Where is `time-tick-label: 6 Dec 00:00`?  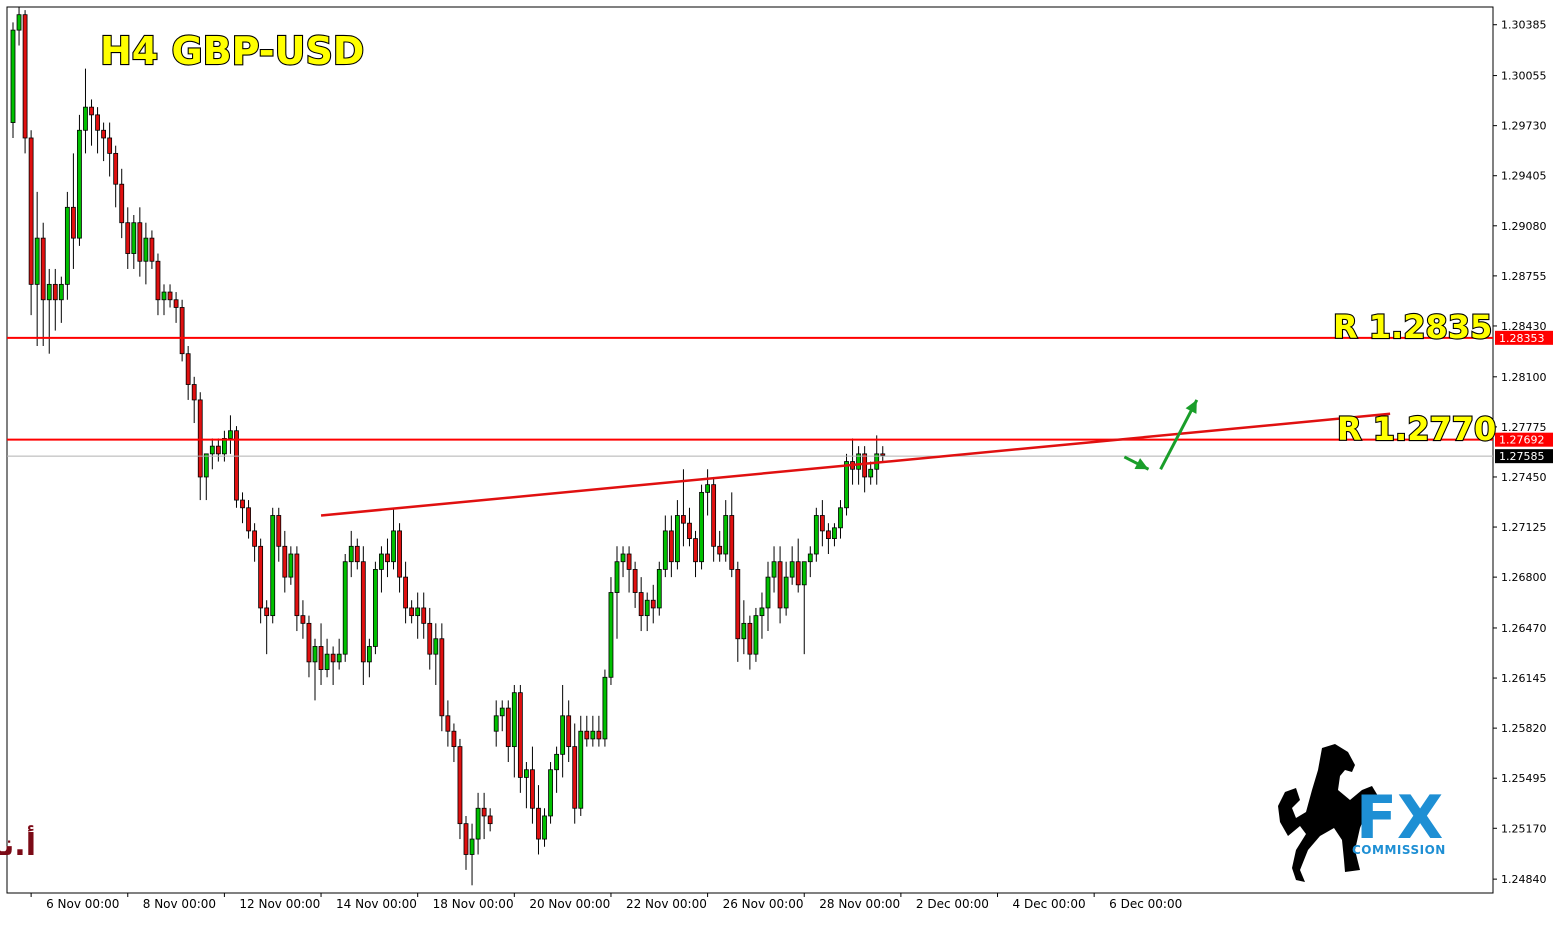
time-tick-label: 6 Dec 00:00 is located at coordinates (1145, 904).